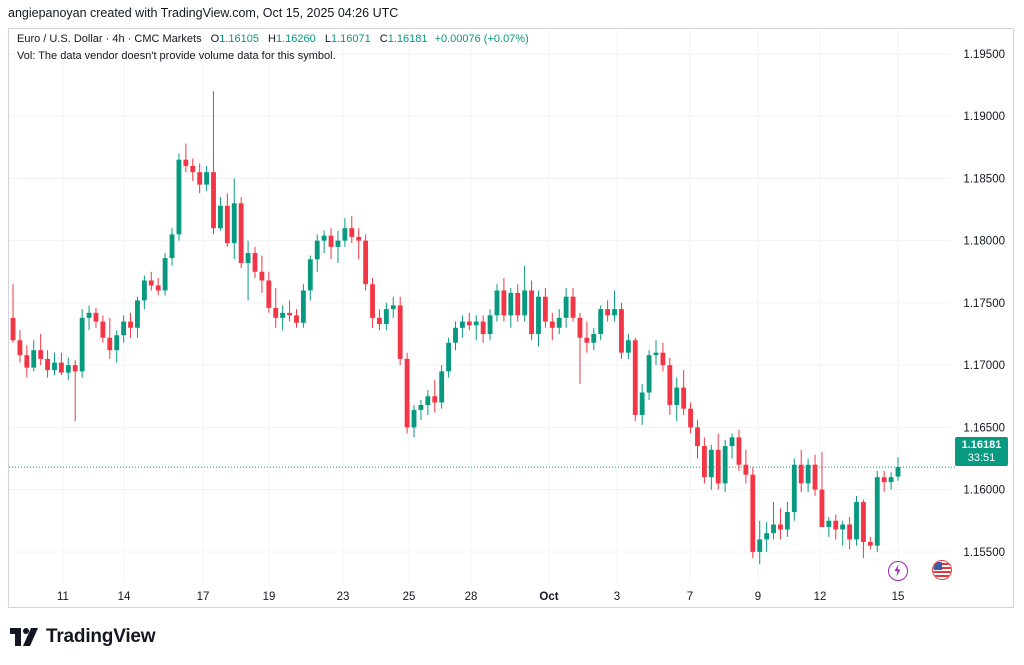 The width and height of the screenshot is (1024, 665). I want to click on bar-countdown: 33:51, so click(981, 458).